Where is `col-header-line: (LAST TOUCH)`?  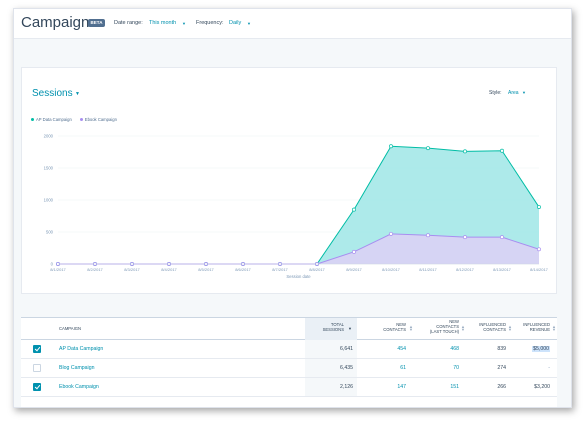 col-header-line: (LAST TOUCH) is located at coordinates (444, 331).